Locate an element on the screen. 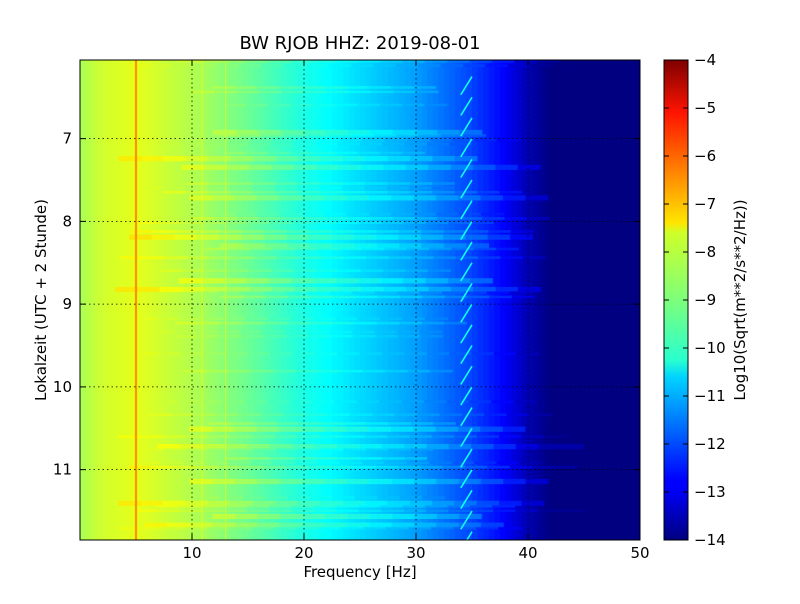 This screenshot has width=800, height=604. colorbar-tick-label: −10 is located at coordinates (710, 348).